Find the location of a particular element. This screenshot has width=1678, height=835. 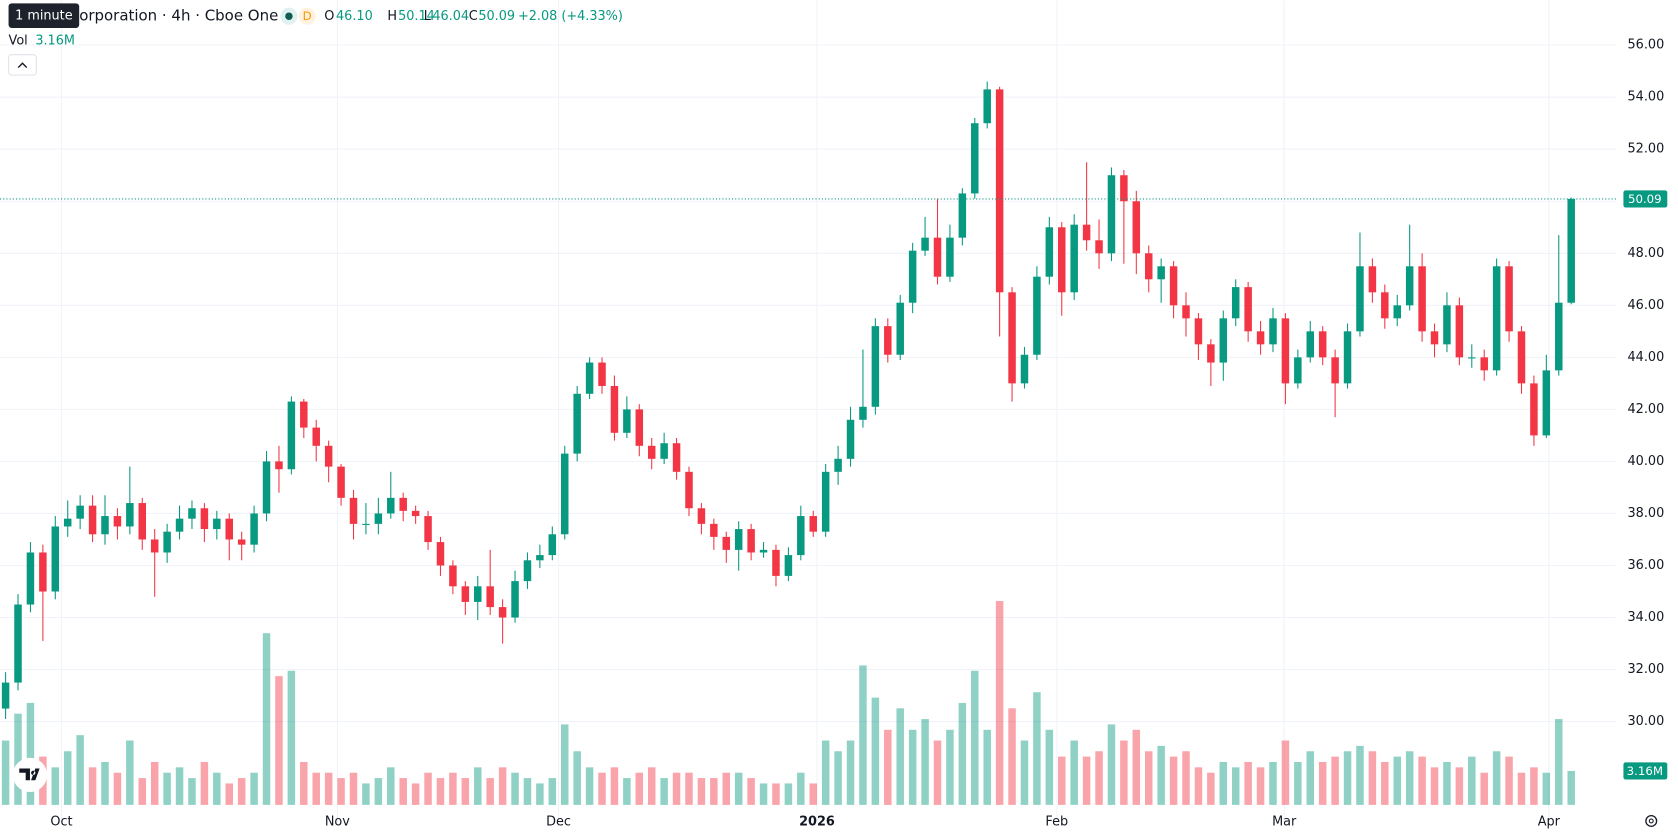

x-tick-label: Dec is located at coordinates (558, 822).